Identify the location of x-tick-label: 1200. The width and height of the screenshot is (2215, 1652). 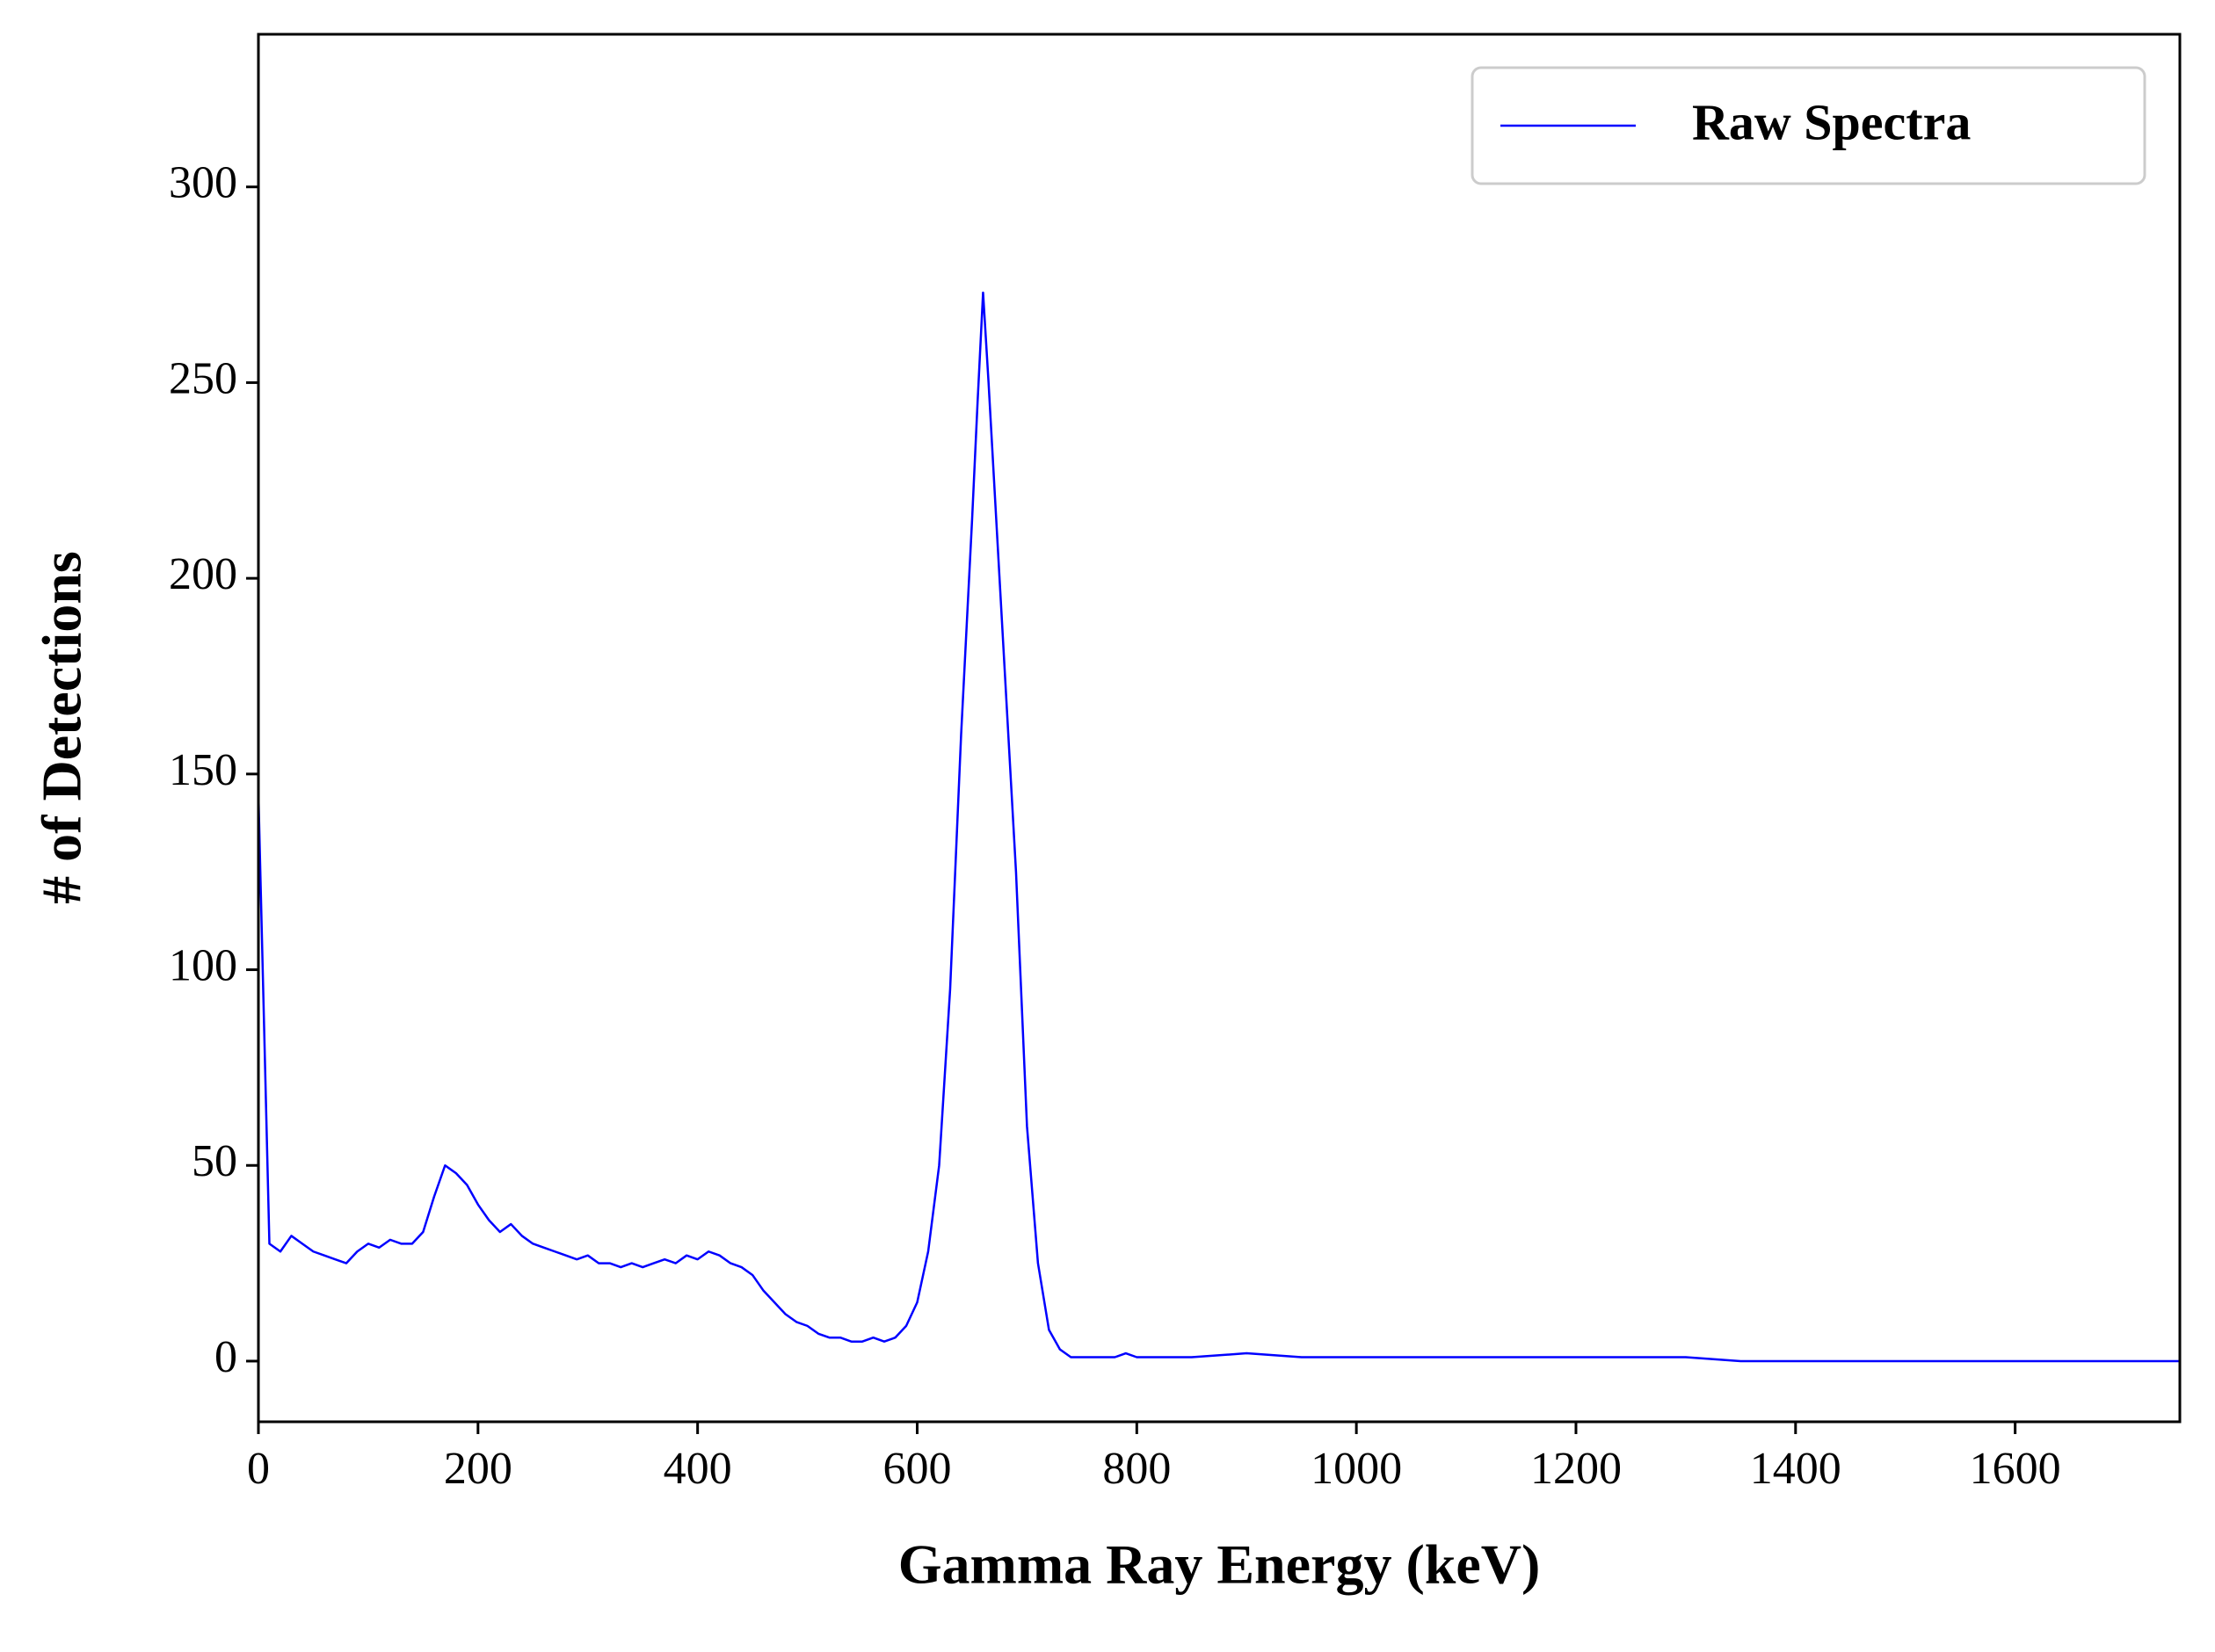
(1576, 1469).